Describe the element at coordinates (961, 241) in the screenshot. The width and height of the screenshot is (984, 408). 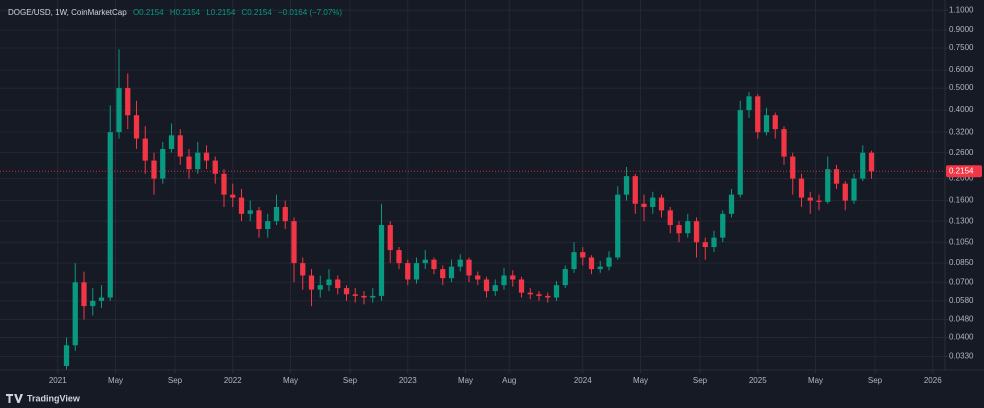
I see `y-tick-label: 0.1050` at that location.